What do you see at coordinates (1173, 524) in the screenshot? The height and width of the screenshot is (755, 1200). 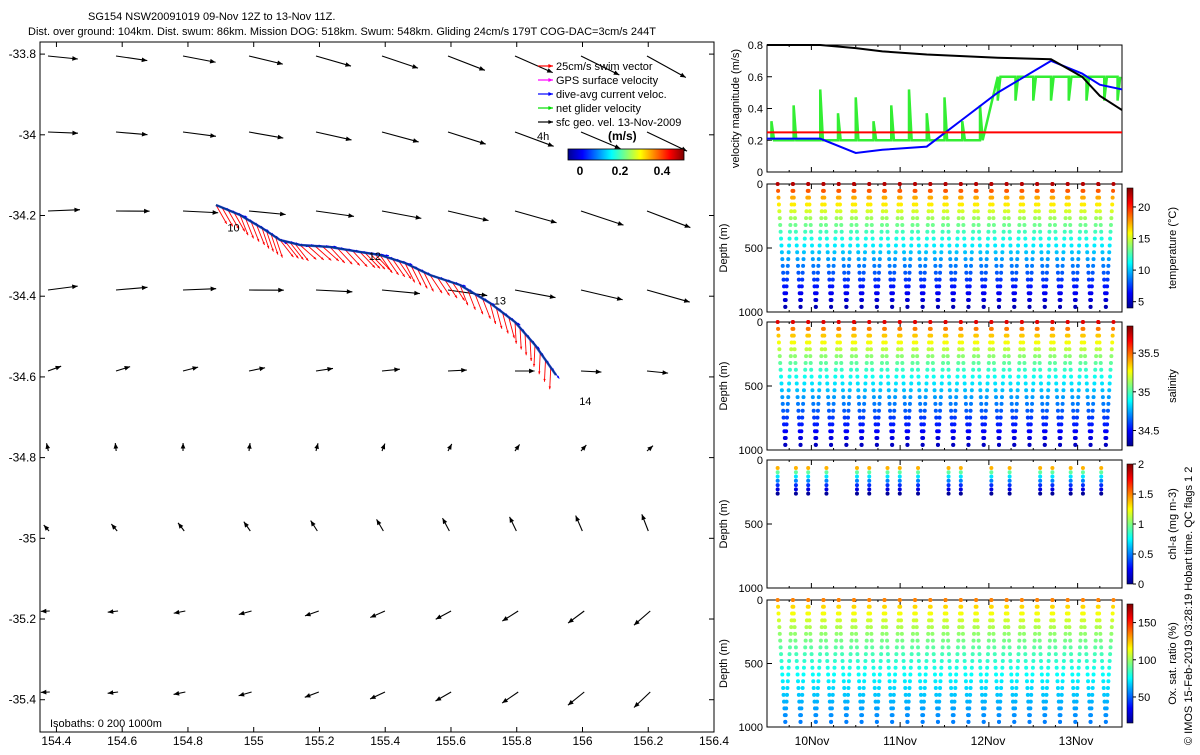 I see `colorbar-label: chl-a (mg m-3)` at bounding box center [1173, 524].